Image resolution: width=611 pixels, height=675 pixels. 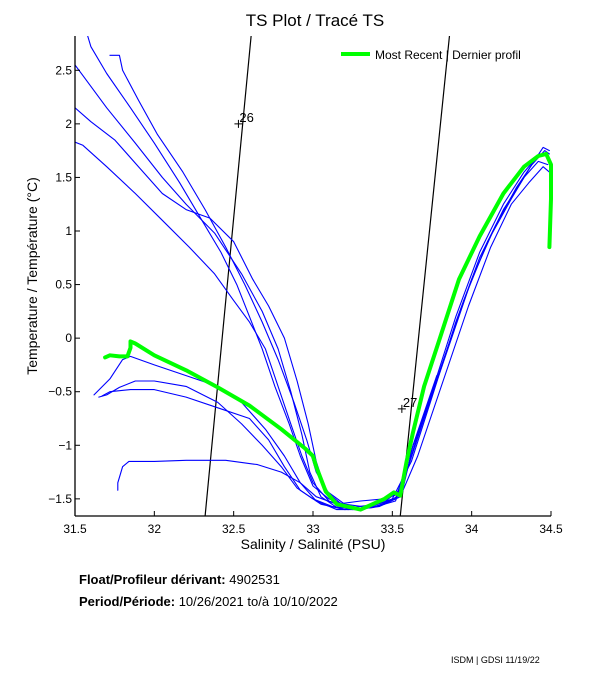 I want to click on y-tick-label: 2.5, so click(x=63, y=70).